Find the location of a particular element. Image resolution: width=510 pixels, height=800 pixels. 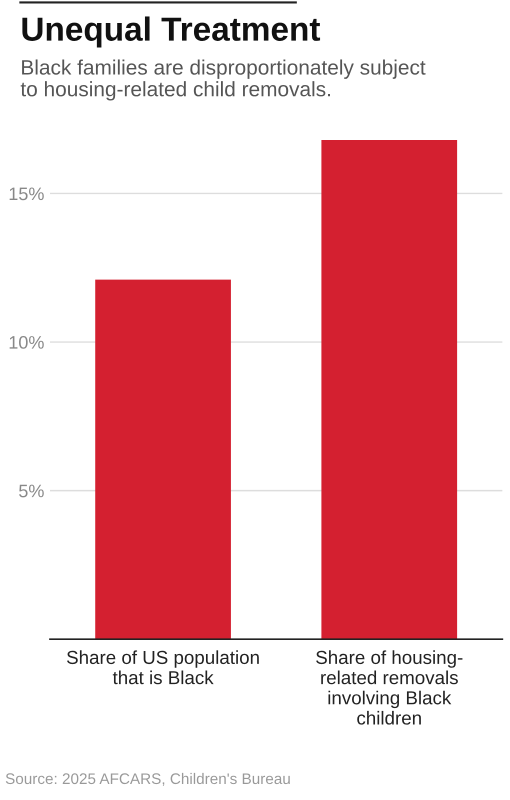

x-tick-label: Share of US population that is Black is located at coordinates (162, 667).